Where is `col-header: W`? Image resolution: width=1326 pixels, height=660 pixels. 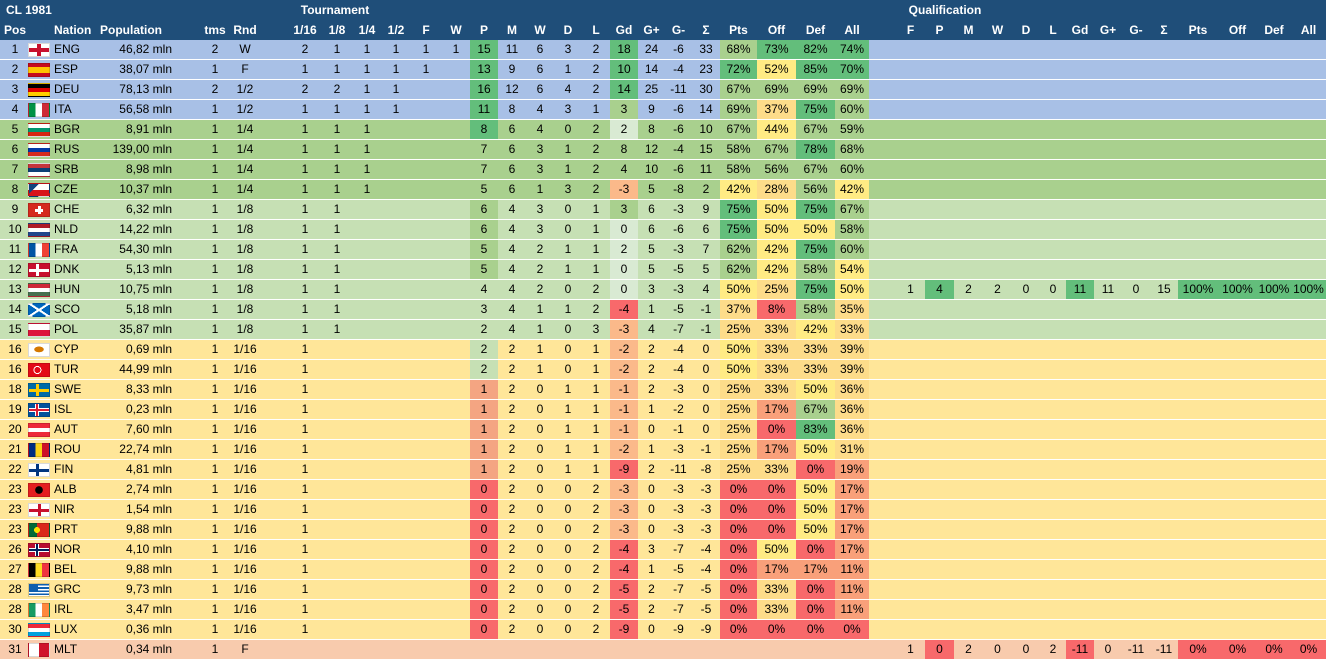
col-header: W is located at coordinates (540, 30).